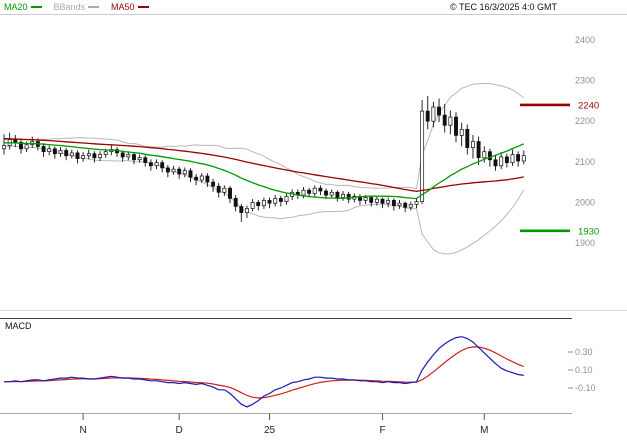 This screenshot has height=440, width=627. I want to click on legend-ma20-label: MA20, so click(16, 7).